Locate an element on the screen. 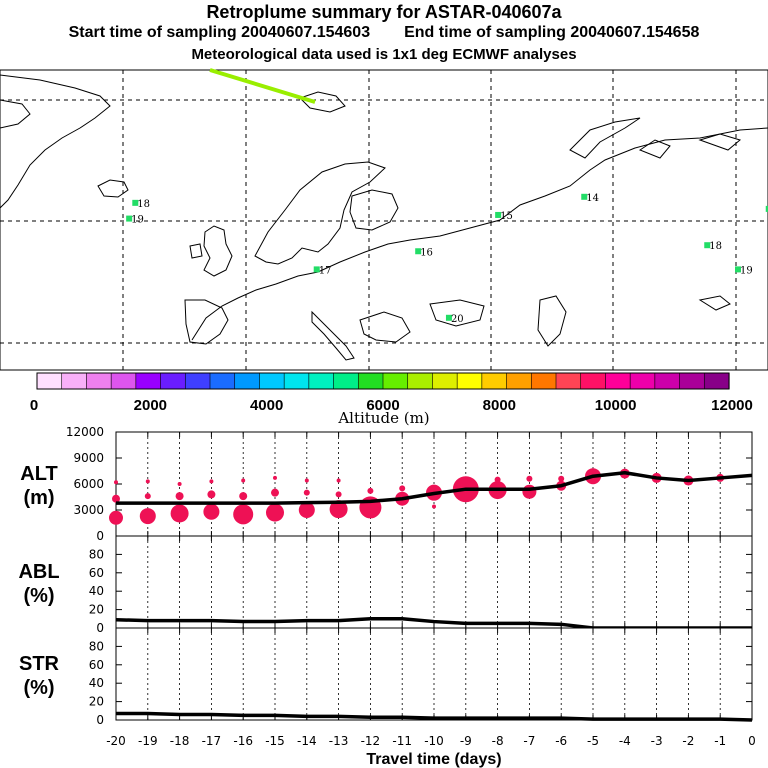 Image resolution: width=768 pixels, height=768 pixels. colorbar-tick-label: 10000 is located at coordinates (616, 405).